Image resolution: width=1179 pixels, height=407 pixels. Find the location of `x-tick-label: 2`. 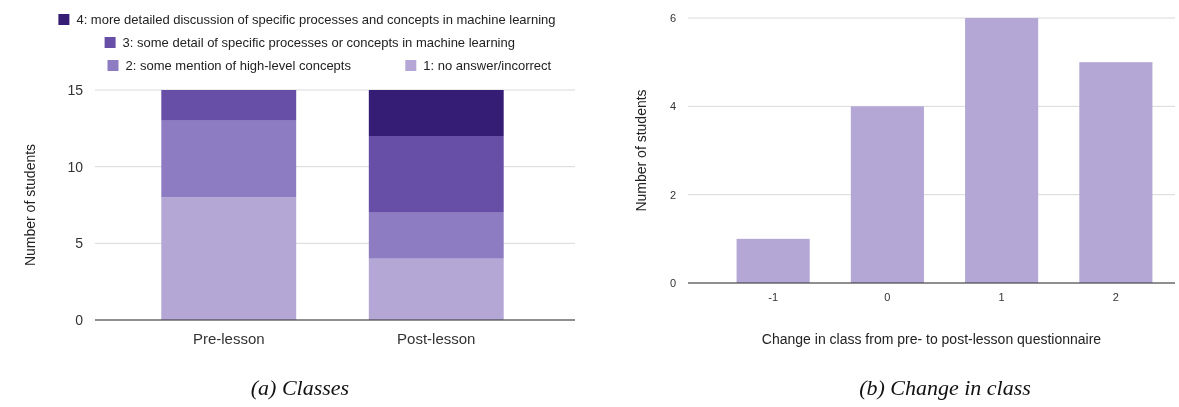

x-tick-label: 2 is located at coordinates (1115, 297).